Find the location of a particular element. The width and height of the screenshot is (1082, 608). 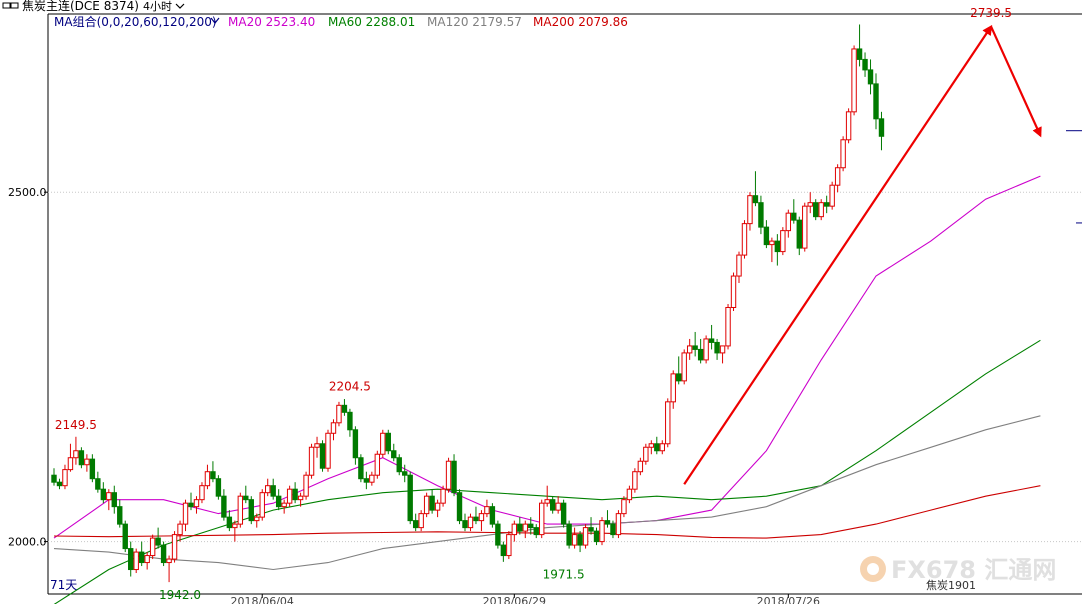

watermark: FX678 汇通网 is located at coordinates (958, 570).